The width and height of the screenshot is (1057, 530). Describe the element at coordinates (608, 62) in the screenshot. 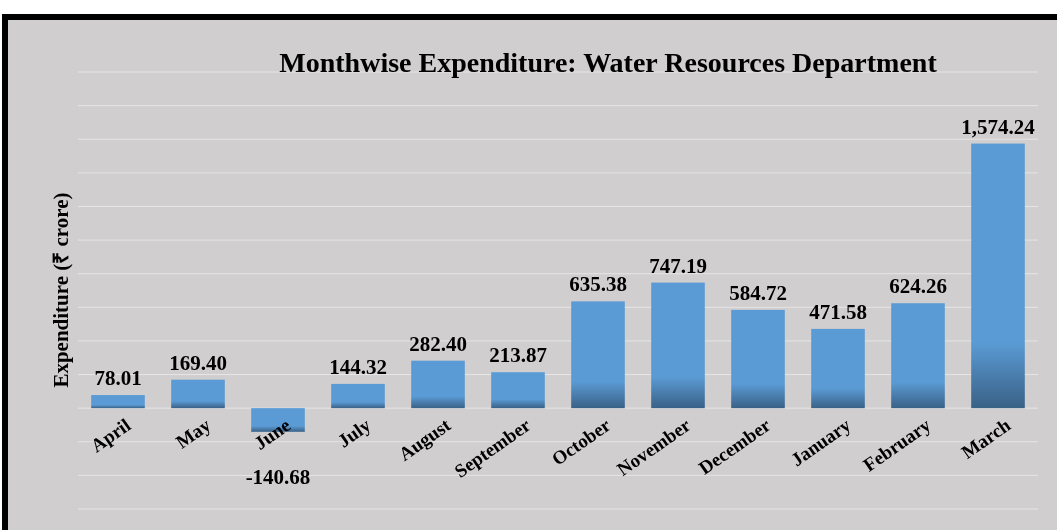

I see `chart-title: Monthwise Expenditure: Water Resources Department` at that location.